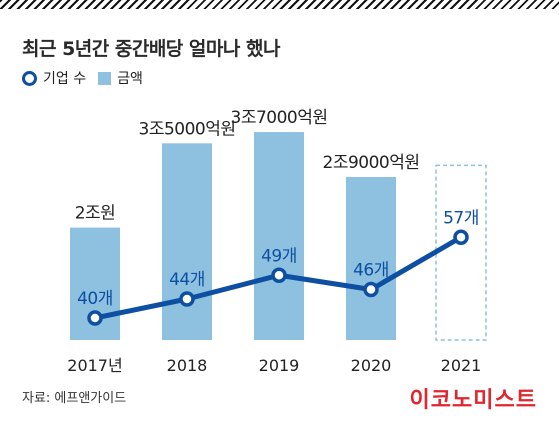 This screenshot has width=559, height=431. What do you see at coordinates (95, 214) in the screenshot?
I see `bar-label-0: 2조원` at bounding box center [95, 214].